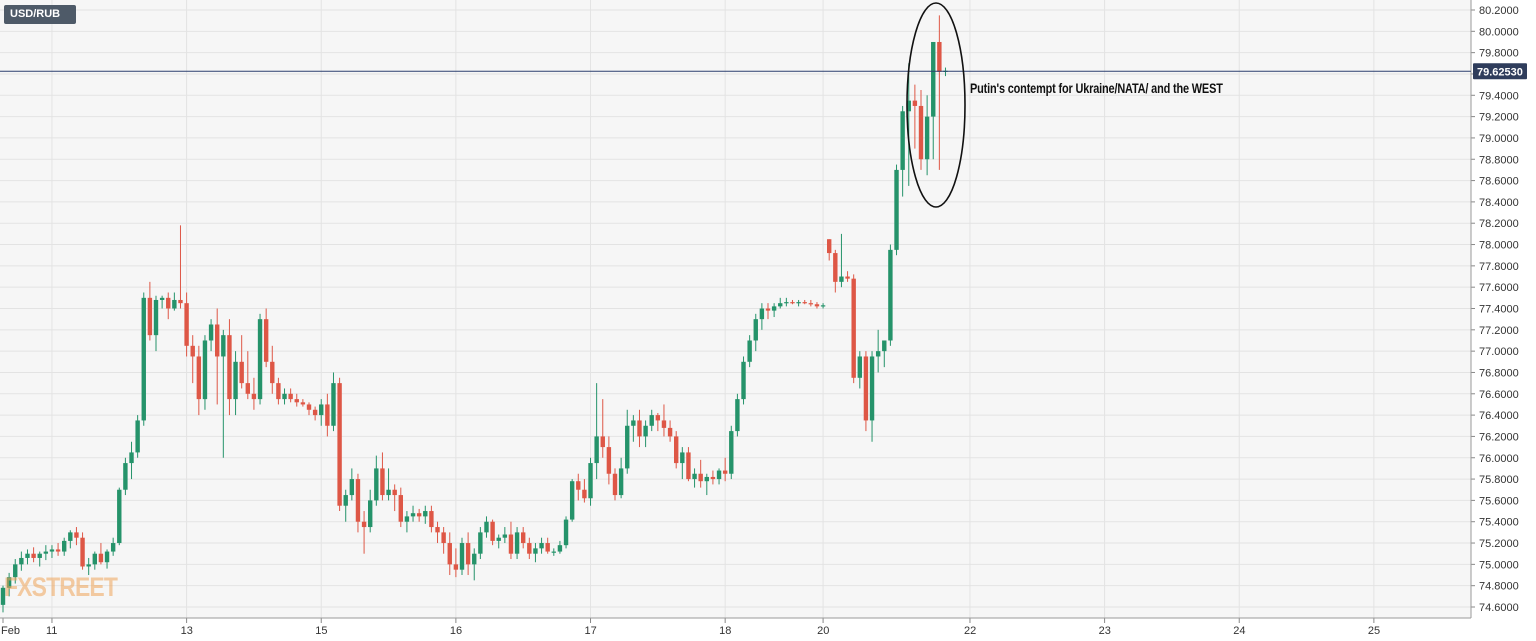 This screenshot has height=641, width=1536. I want to click on x-axis: Feb 11 13 15 16 17 18 20 22 23 24 25, so click(735, 627).